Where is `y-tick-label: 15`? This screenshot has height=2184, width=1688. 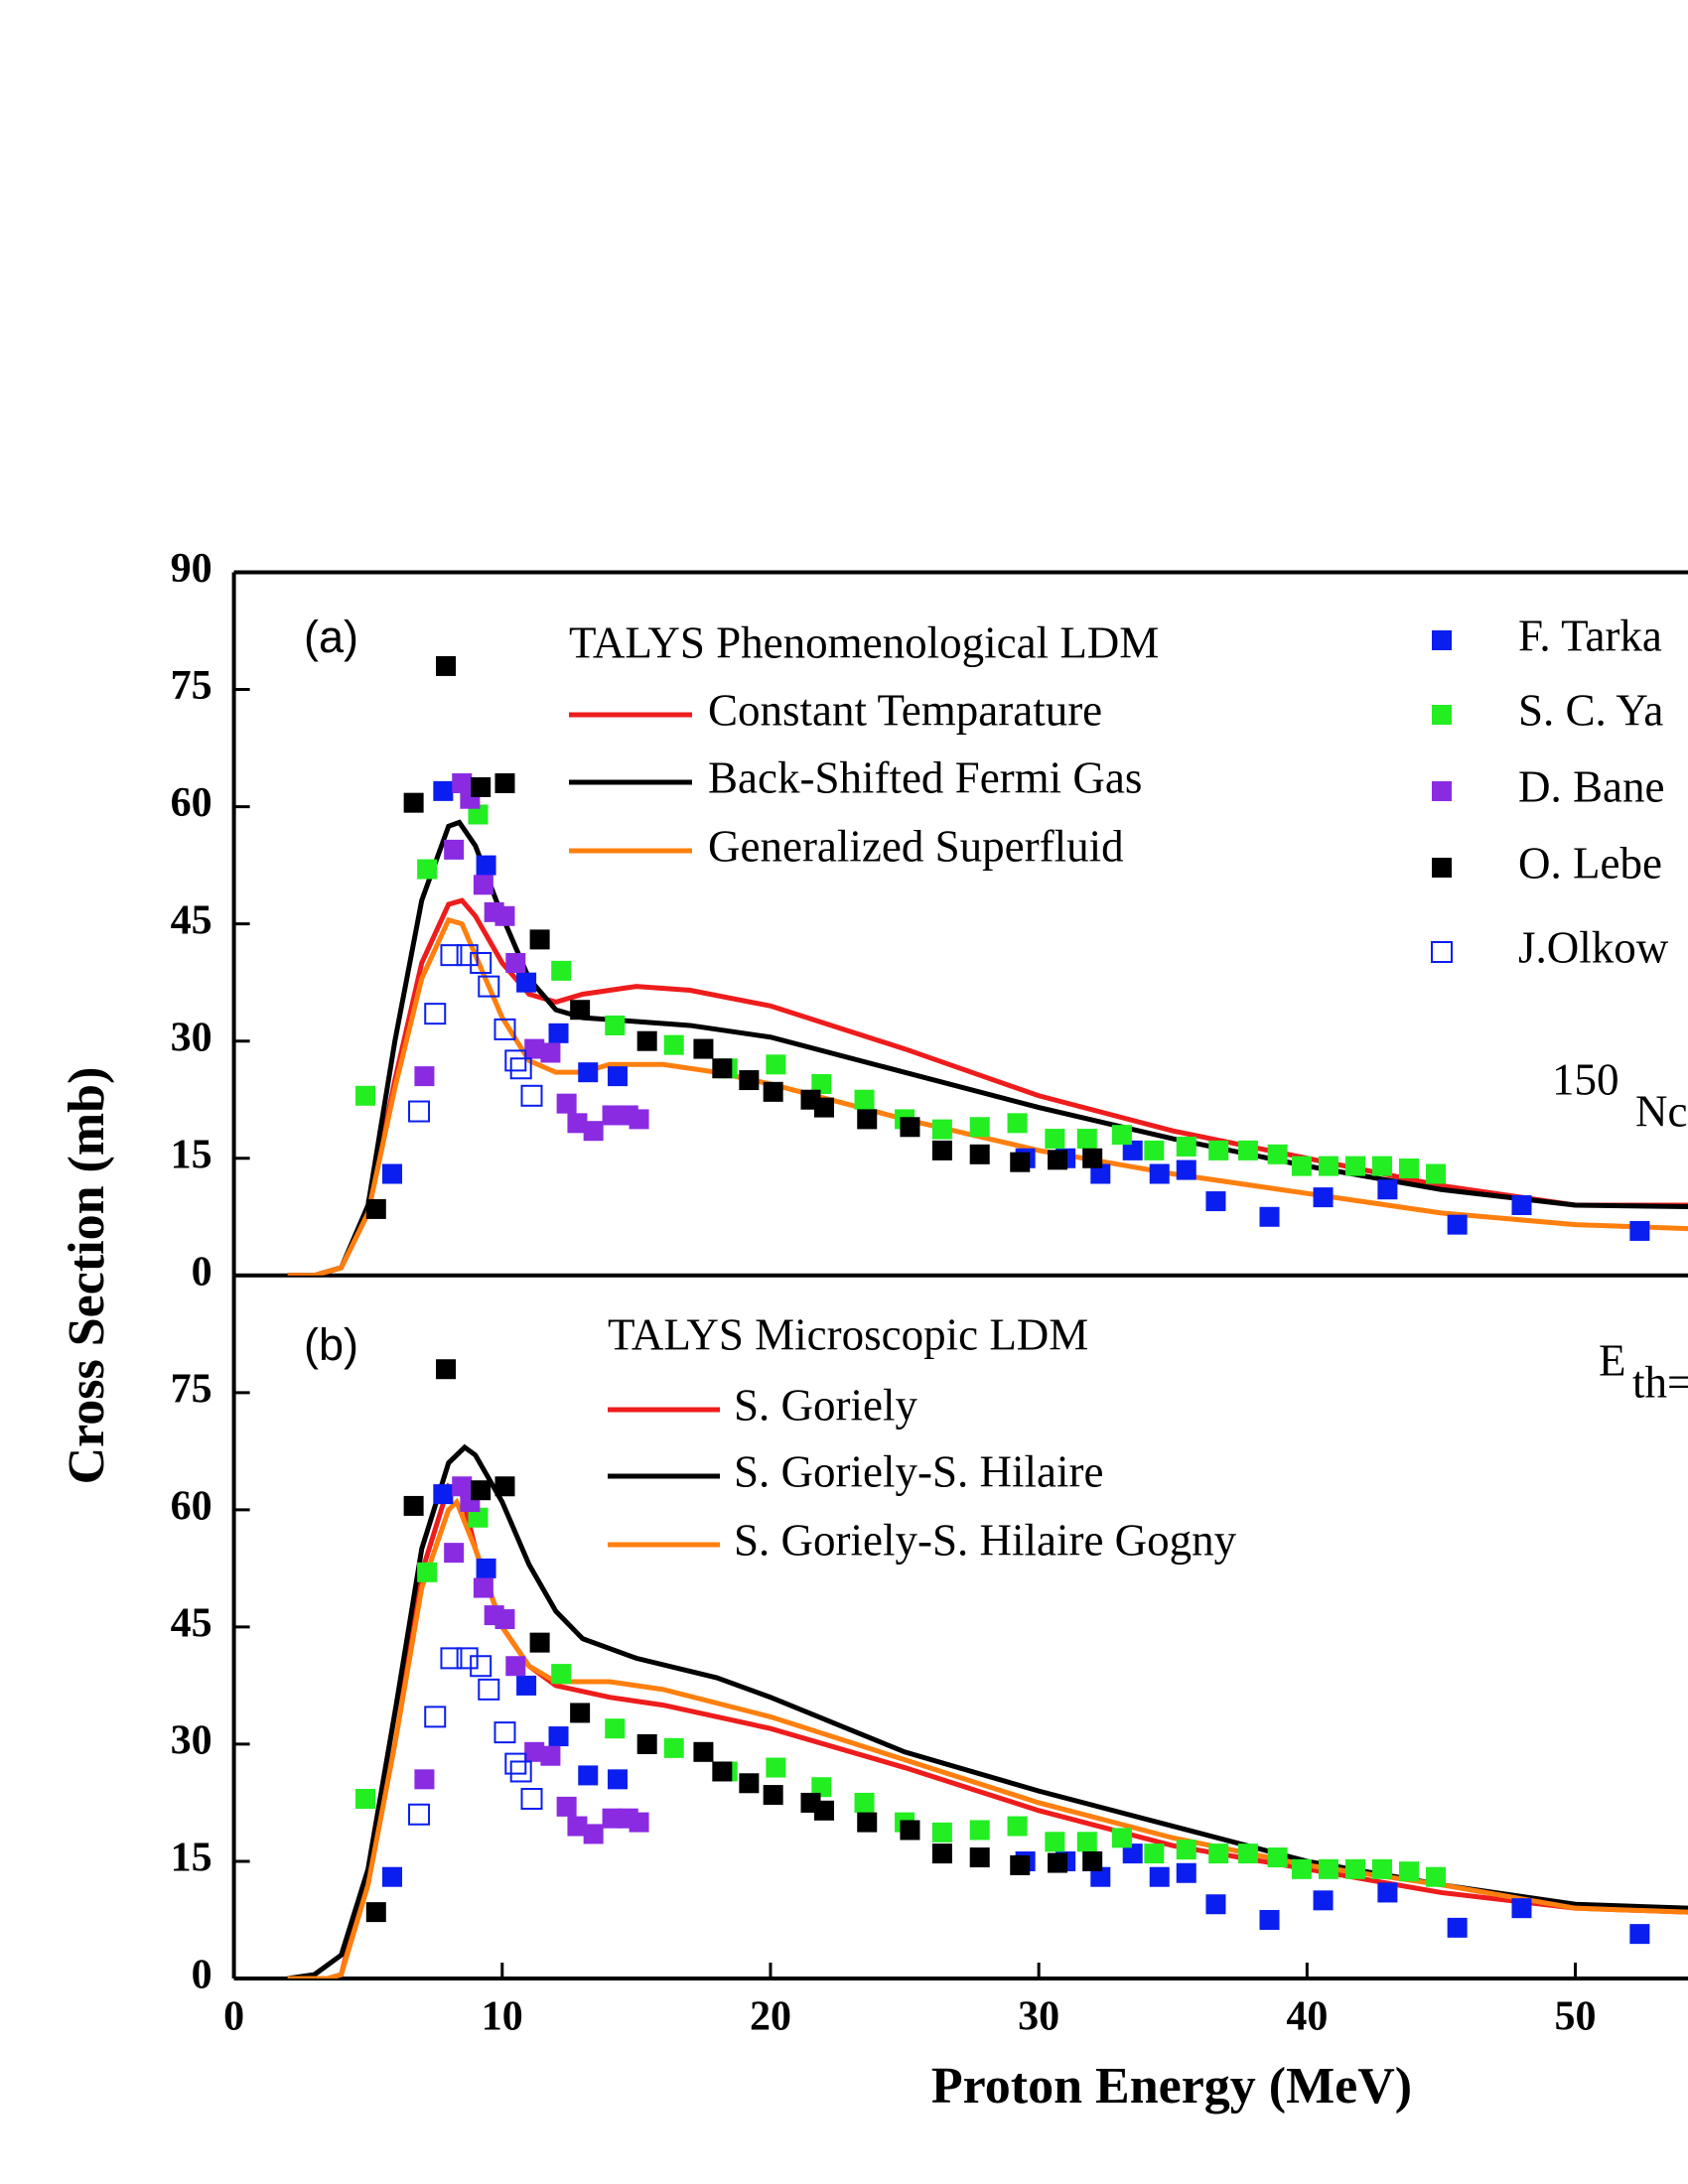 y-tick-label: 15 is located at coordinates (191, 1154).